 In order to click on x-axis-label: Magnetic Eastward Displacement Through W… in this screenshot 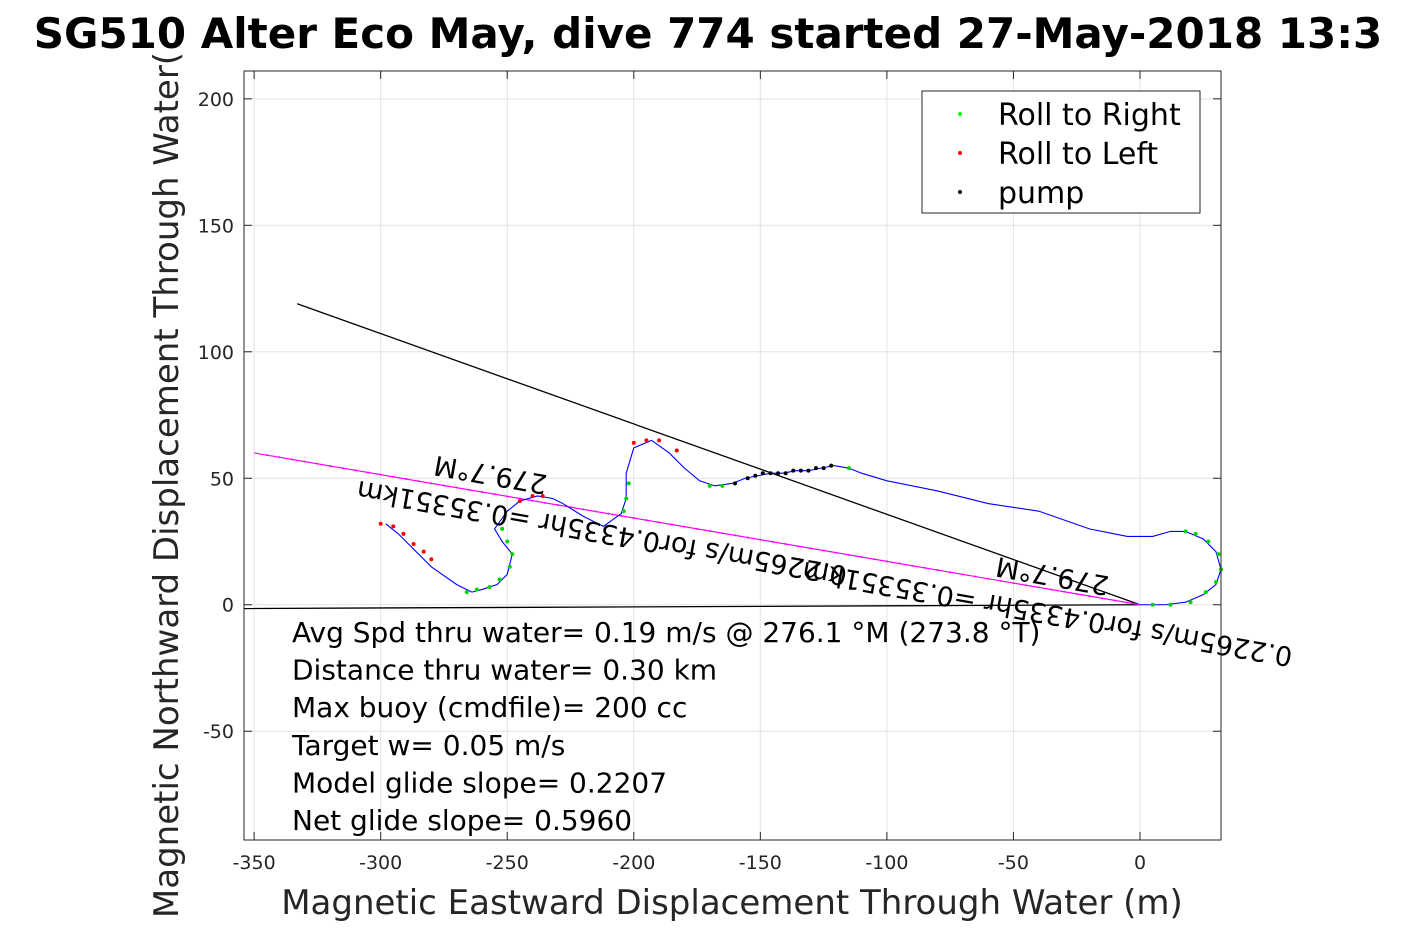, I will do `click(732, 903)`.